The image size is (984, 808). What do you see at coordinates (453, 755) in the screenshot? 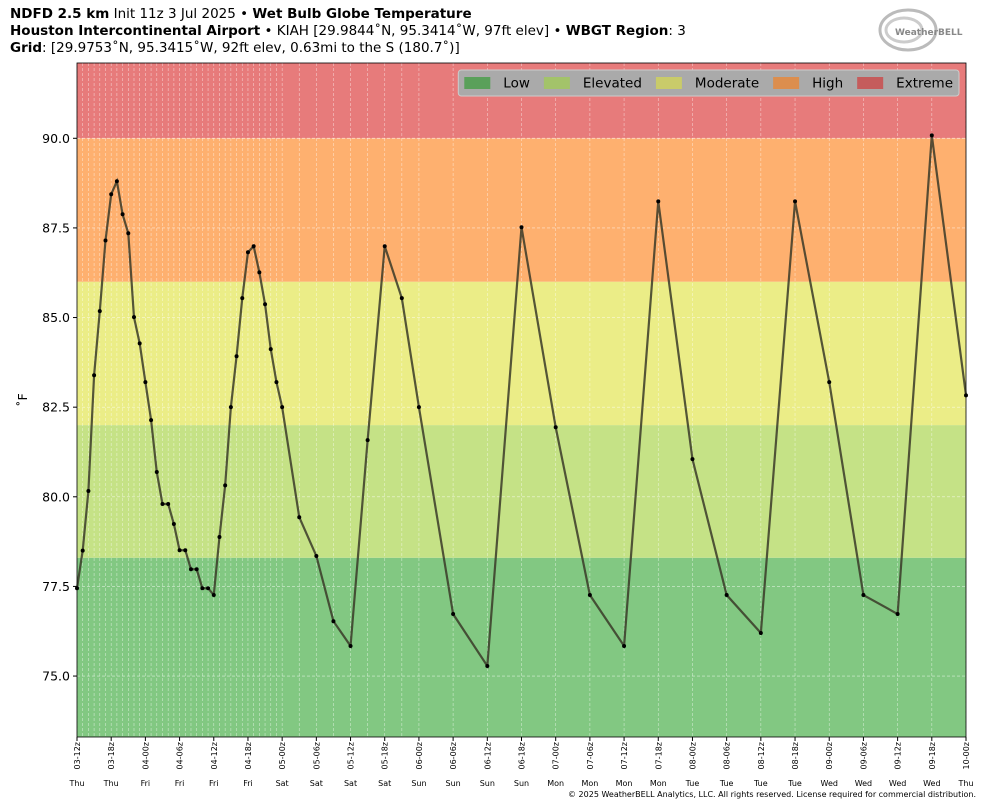
I see `x-tick-label: 06-06z` at bounding box center [453, 755].